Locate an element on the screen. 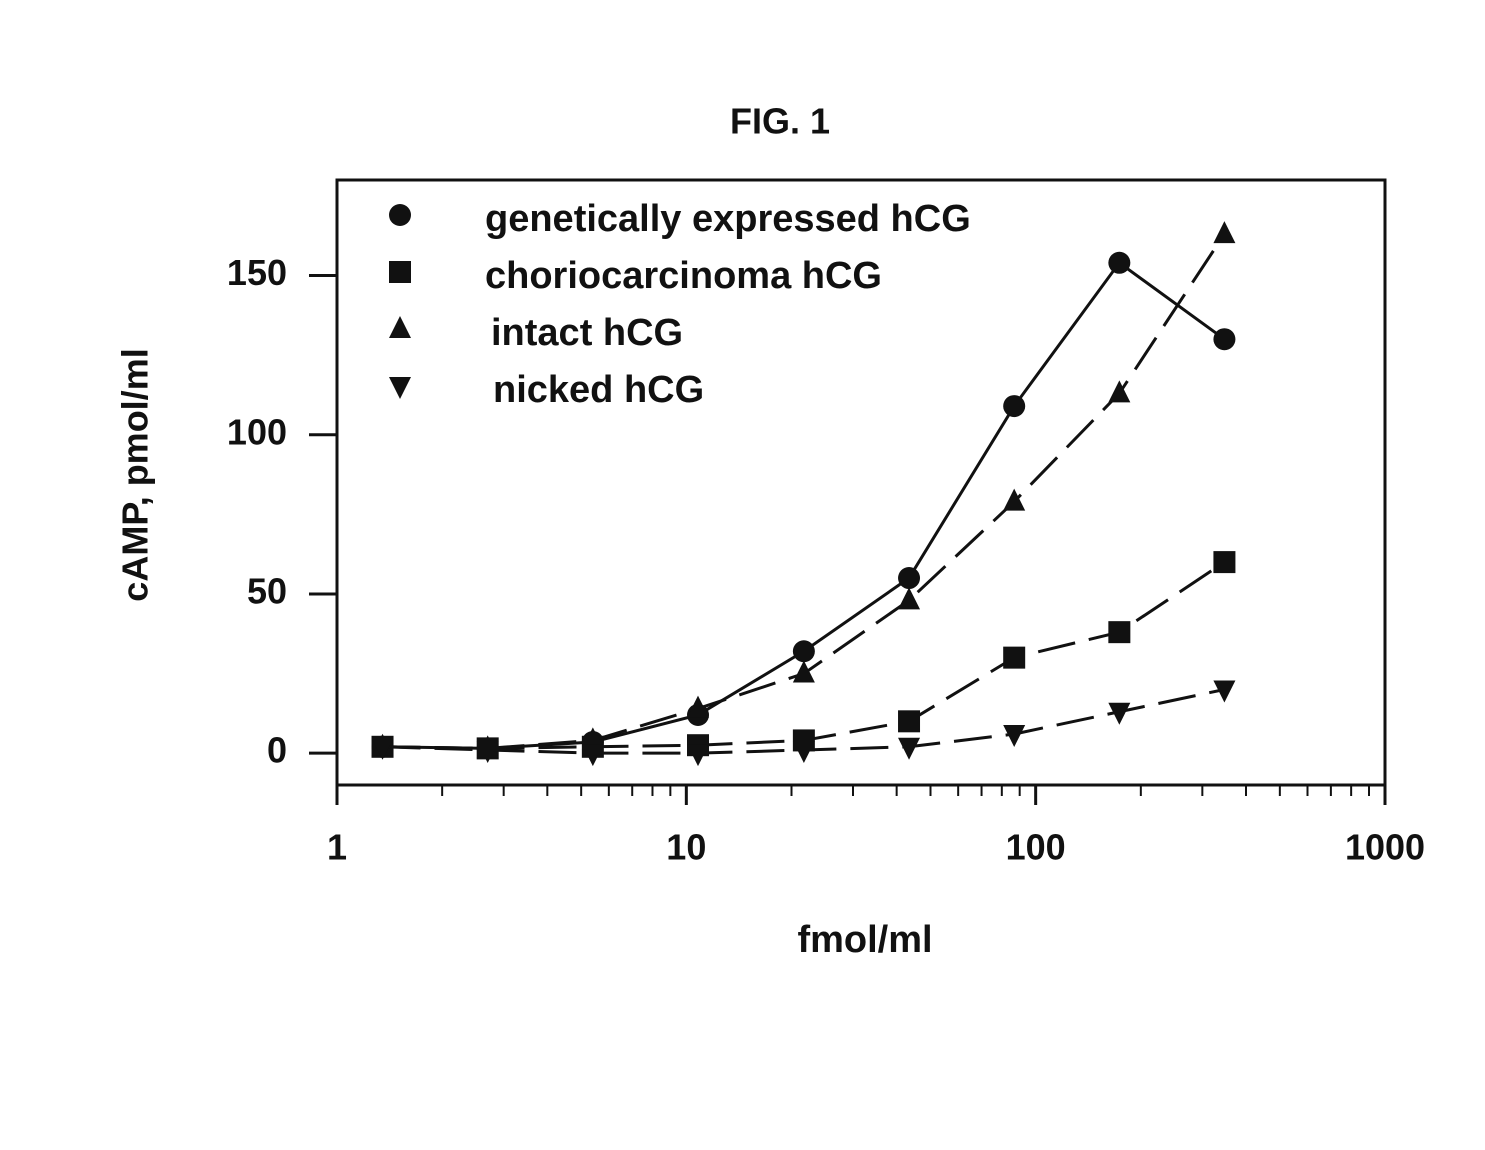 This screenshot has height=1150, width=1485. x-tick-label: 1000 is located at coordinates (1385, 847).